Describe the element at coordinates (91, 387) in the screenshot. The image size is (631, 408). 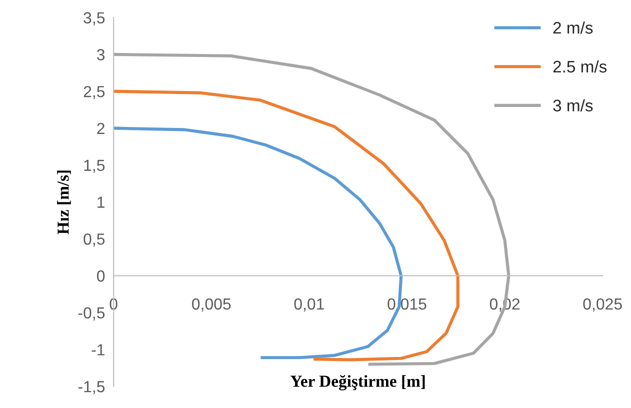
I see `y-tick-label: -1,5` at that location.